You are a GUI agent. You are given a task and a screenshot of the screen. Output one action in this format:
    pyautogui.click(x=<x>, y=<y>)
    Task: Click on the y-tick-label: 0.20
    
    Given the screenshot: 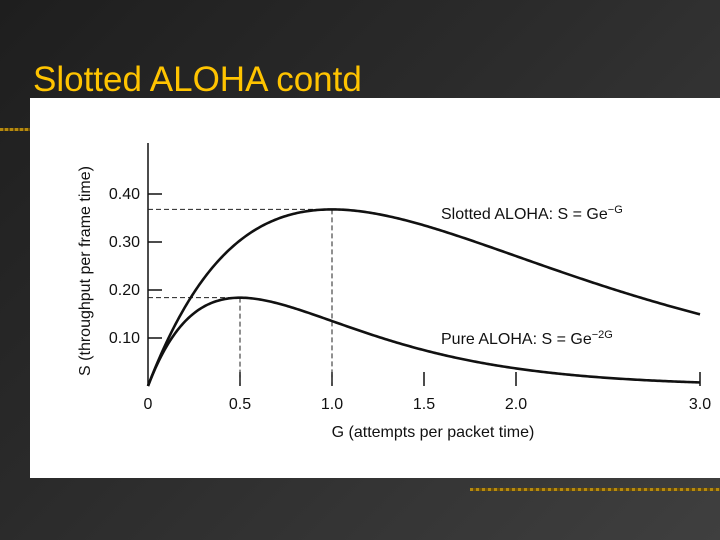 What is the action you would take?
    pyautogui.click(x=124, y=290)
    